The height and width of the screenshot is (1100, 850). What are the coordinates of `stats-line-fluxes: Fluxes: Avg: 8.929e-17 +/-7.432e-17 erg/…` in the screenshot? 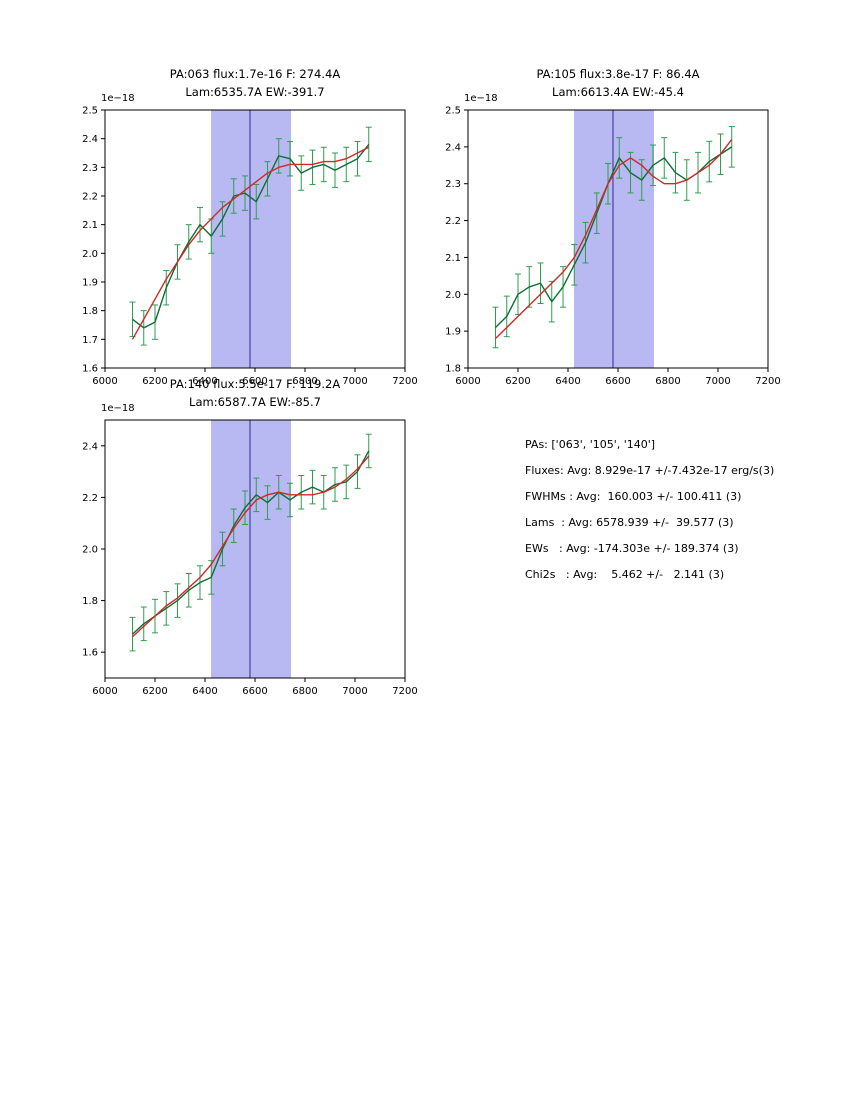 It's located at (650, 470).